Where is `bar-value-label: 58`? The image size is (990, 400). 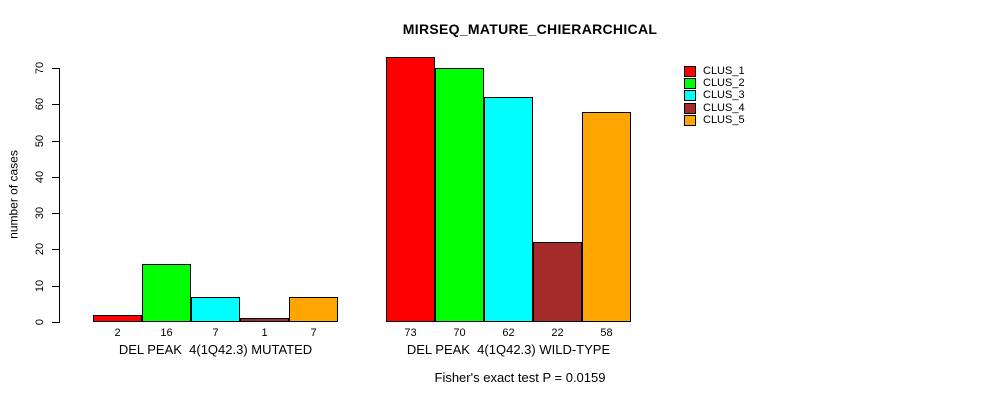 bar-value-label: 58 is located at coordinates (606, 333).